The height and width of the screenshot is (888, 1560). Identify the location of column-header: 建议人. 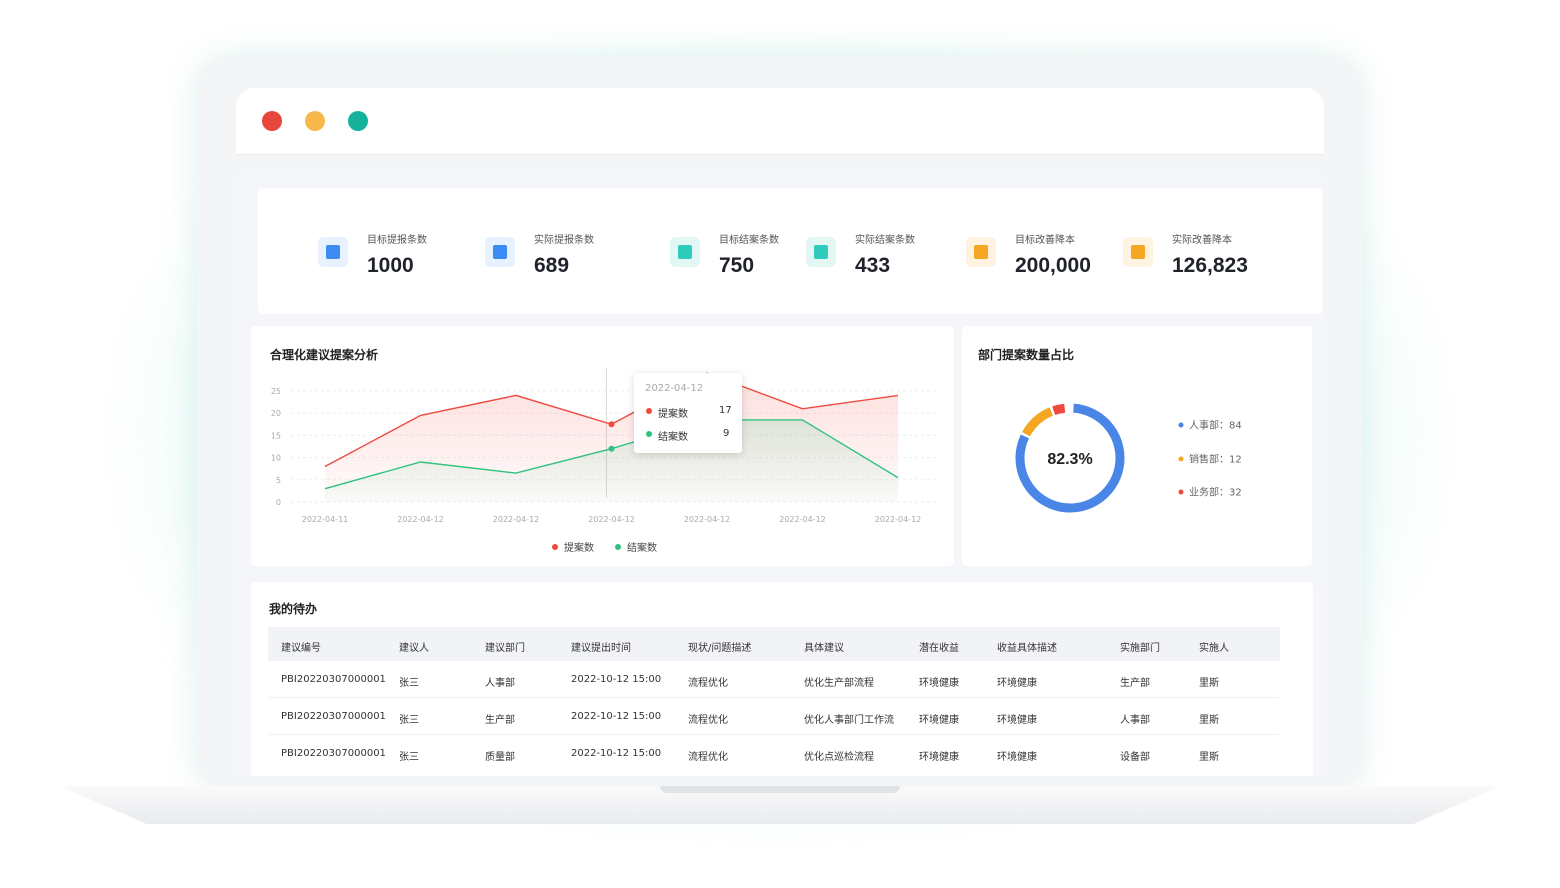
(414, 648).